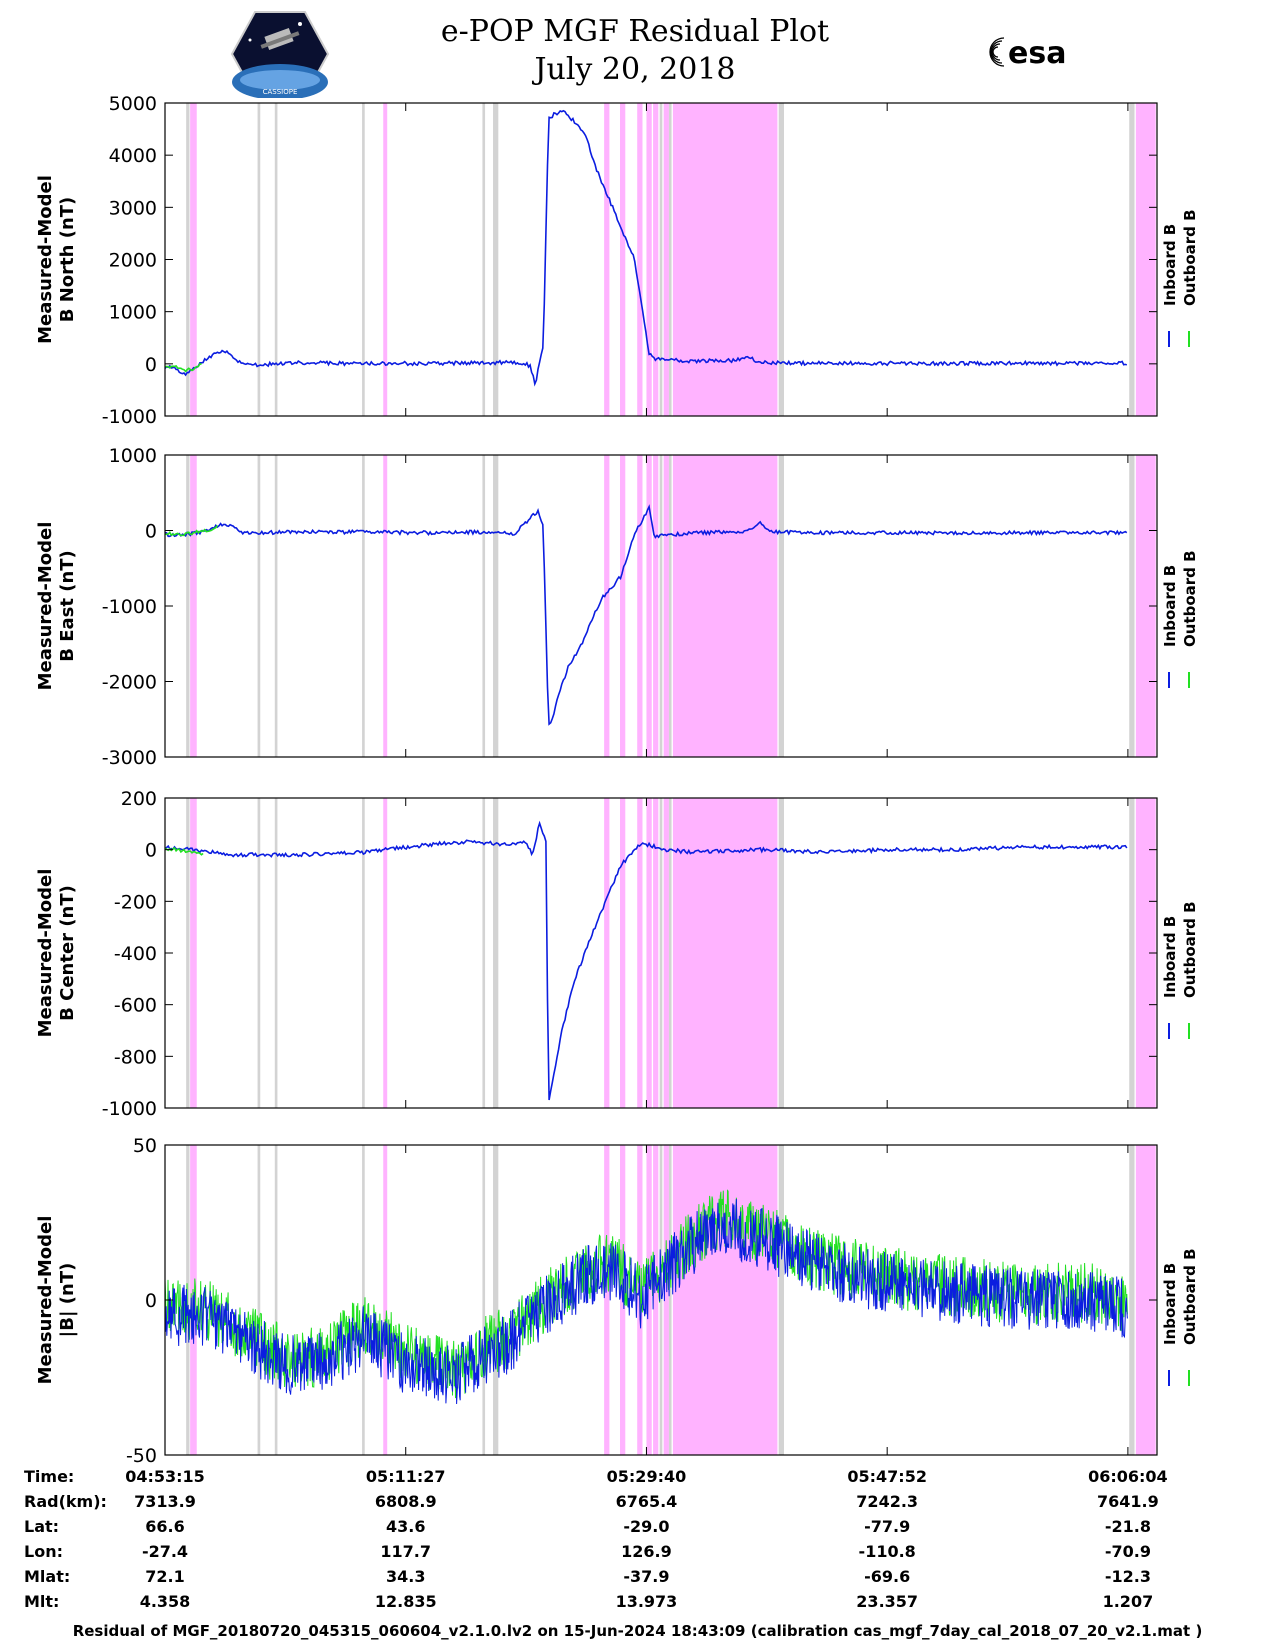 This screenshot has width=1275, height=1650. I want to click on info-cell: -69.6, so click(887, 1576).